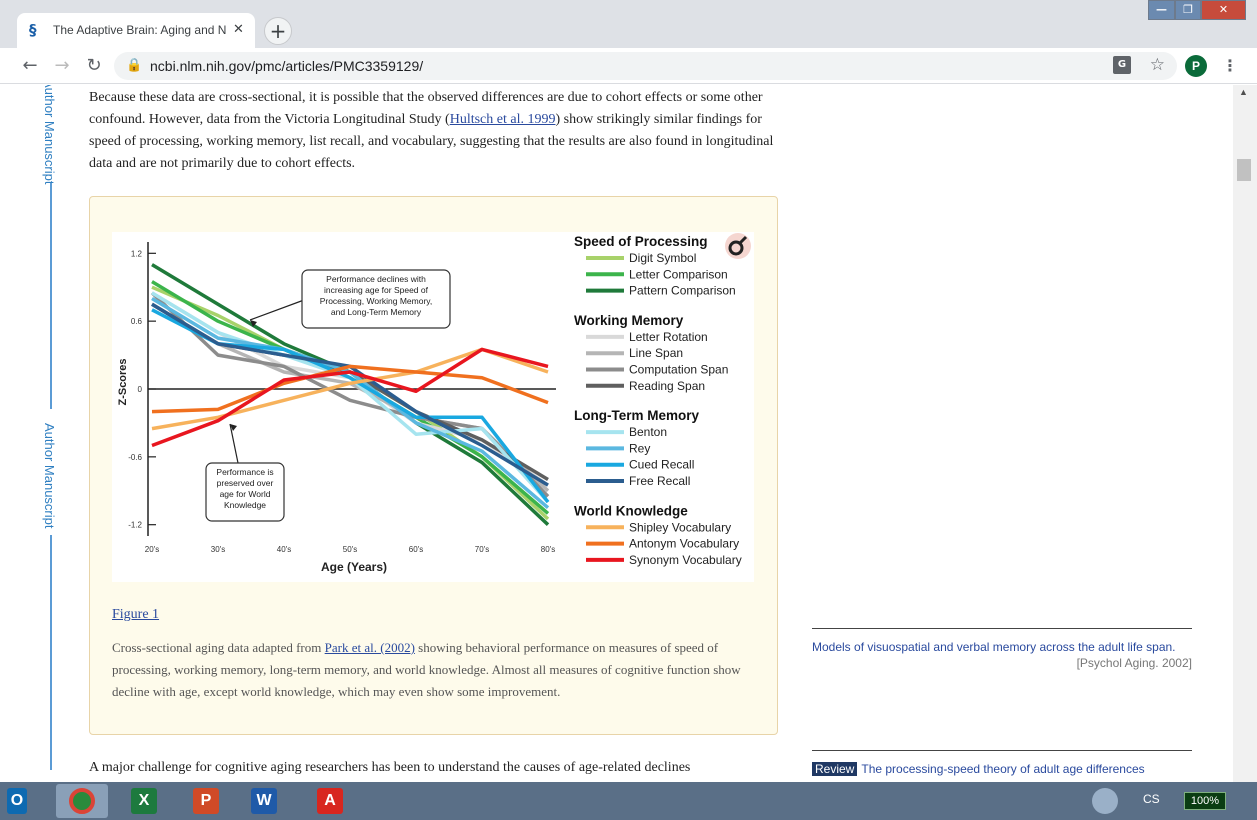 This screenshot has height=820, width=1257. What do you see at coordinates (1151, 799) in the screenshot?
I see `input-language: CS` at bounding box center [1151, 799].